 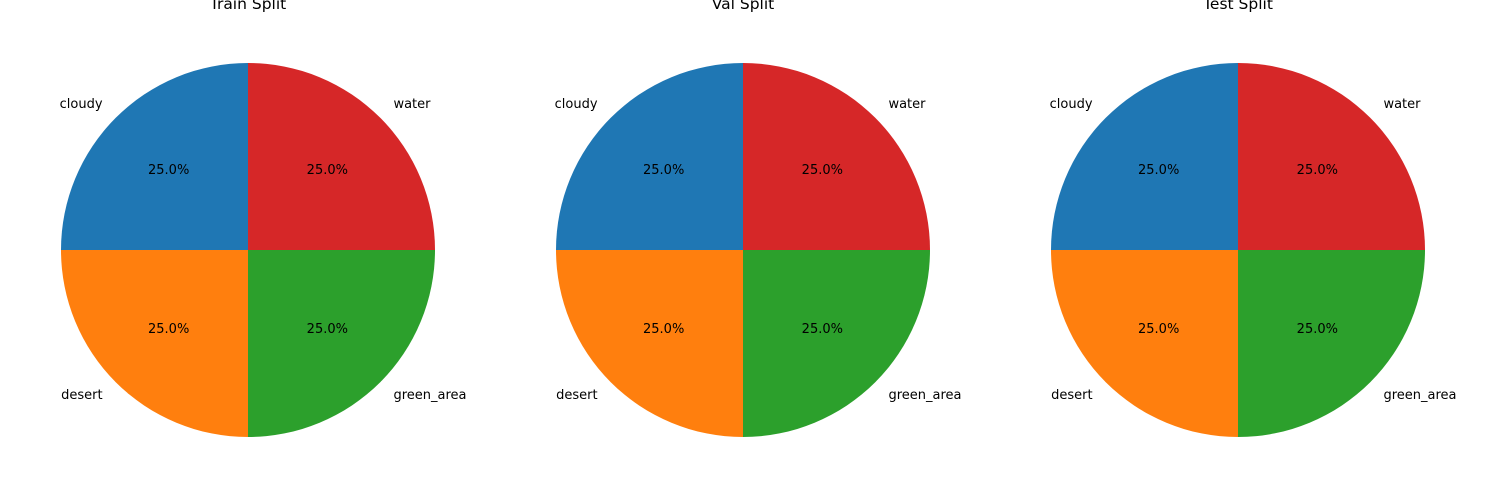 I want to click on chart-title: Val Split, so click(x=743, y=6).